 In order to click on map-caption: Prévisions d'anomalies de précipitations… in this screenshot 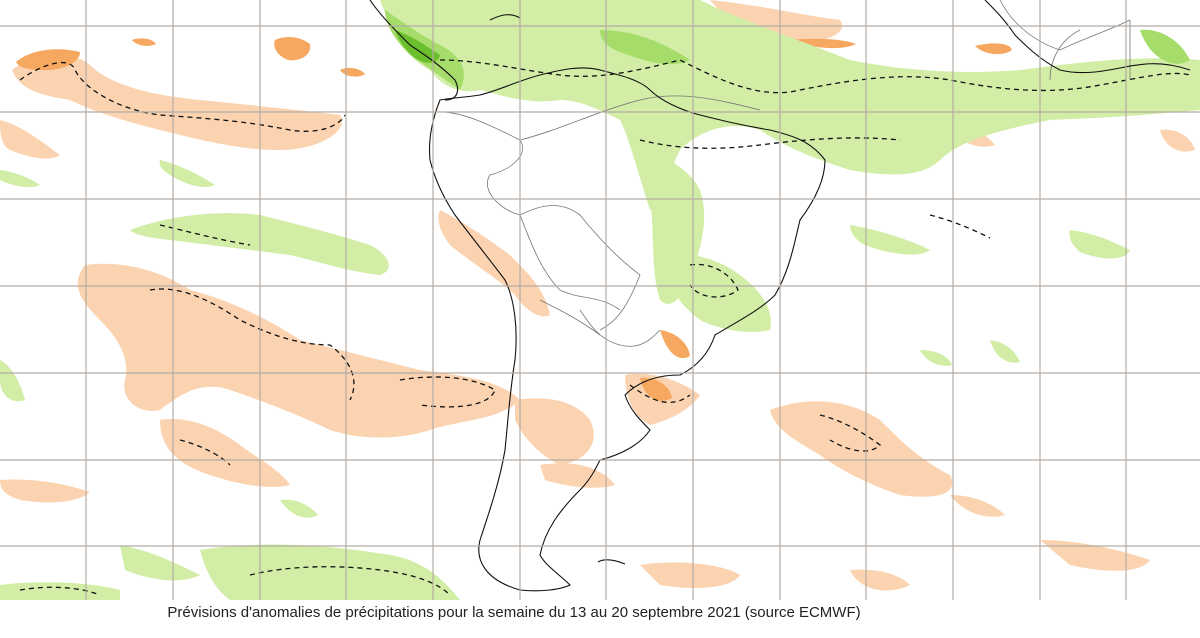, I will do `click(514, 612)`.